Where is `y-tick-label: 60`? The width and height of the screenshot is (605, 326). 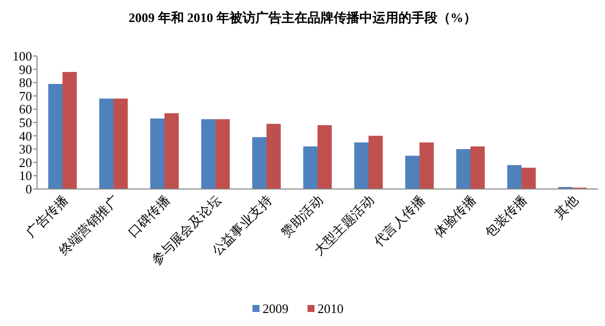 y-tick-label: 60 is located at coordinates (25, 109).